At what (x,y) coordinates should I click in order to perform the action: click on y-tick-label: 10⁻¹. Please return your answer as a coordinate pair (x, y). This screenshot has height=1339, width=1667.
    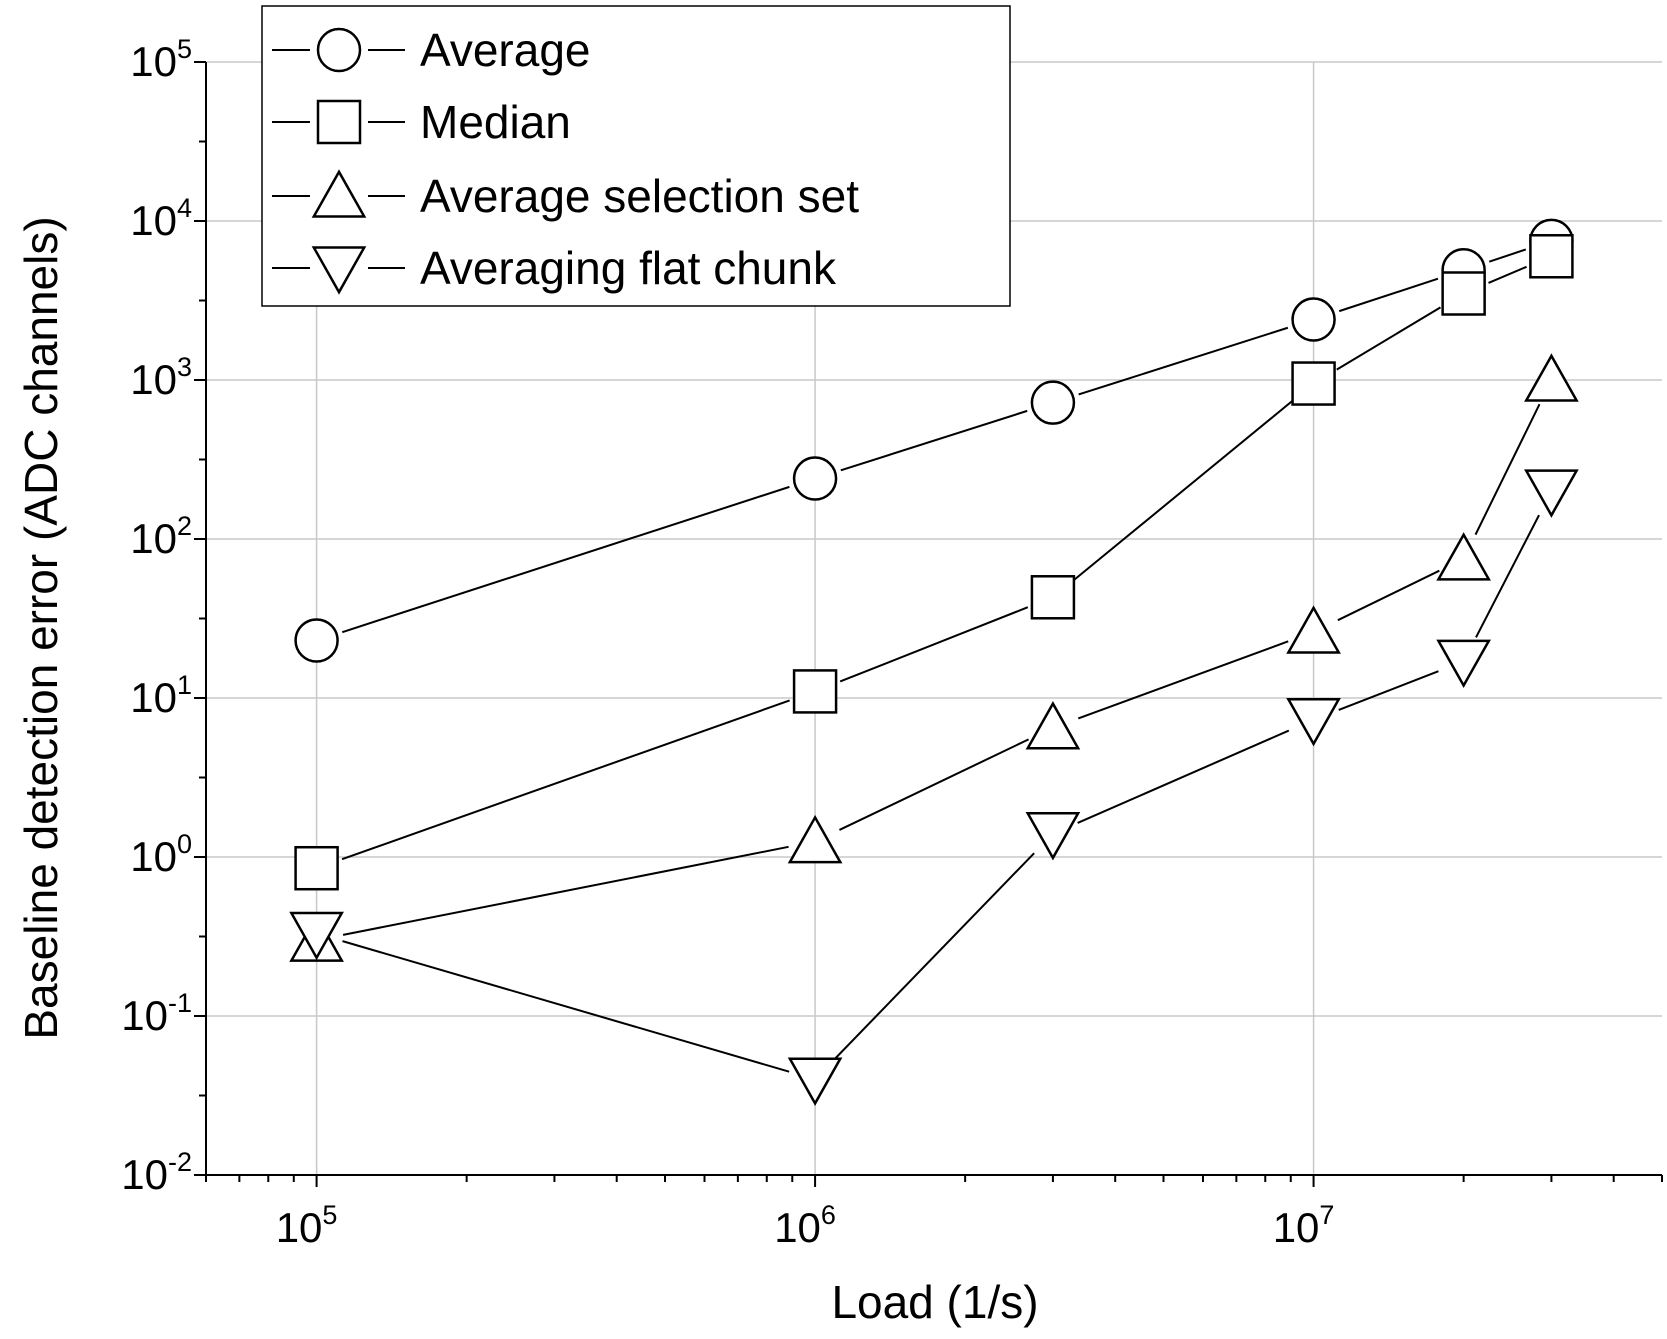
    Looking at the image, I should click on (156, 1013).